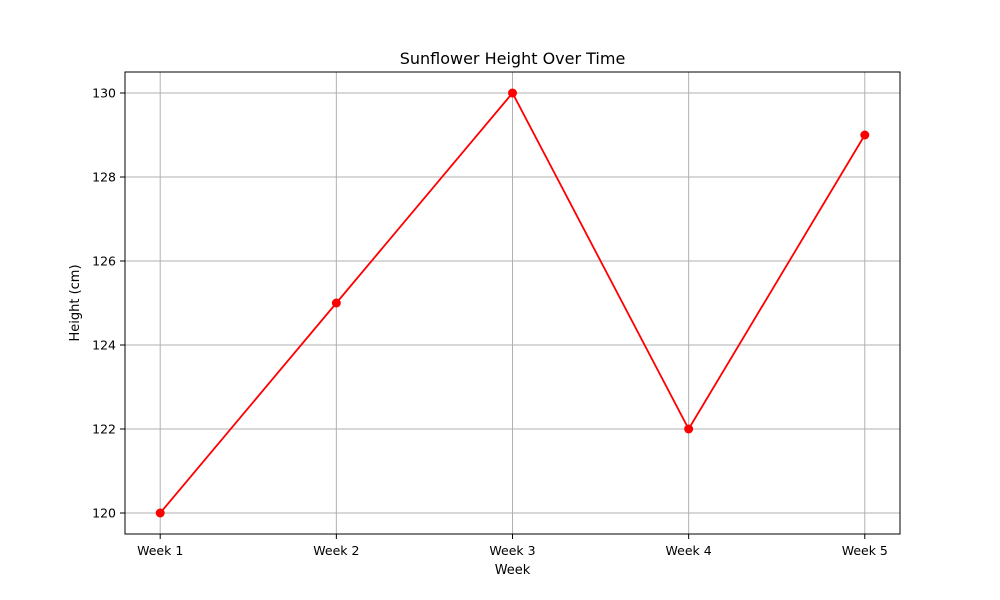 This screenshot has height=600, width=1000. Describe the element at coordinates (160, 550) in the screenshot. I see `x-tick-label: Week 1` at that location.